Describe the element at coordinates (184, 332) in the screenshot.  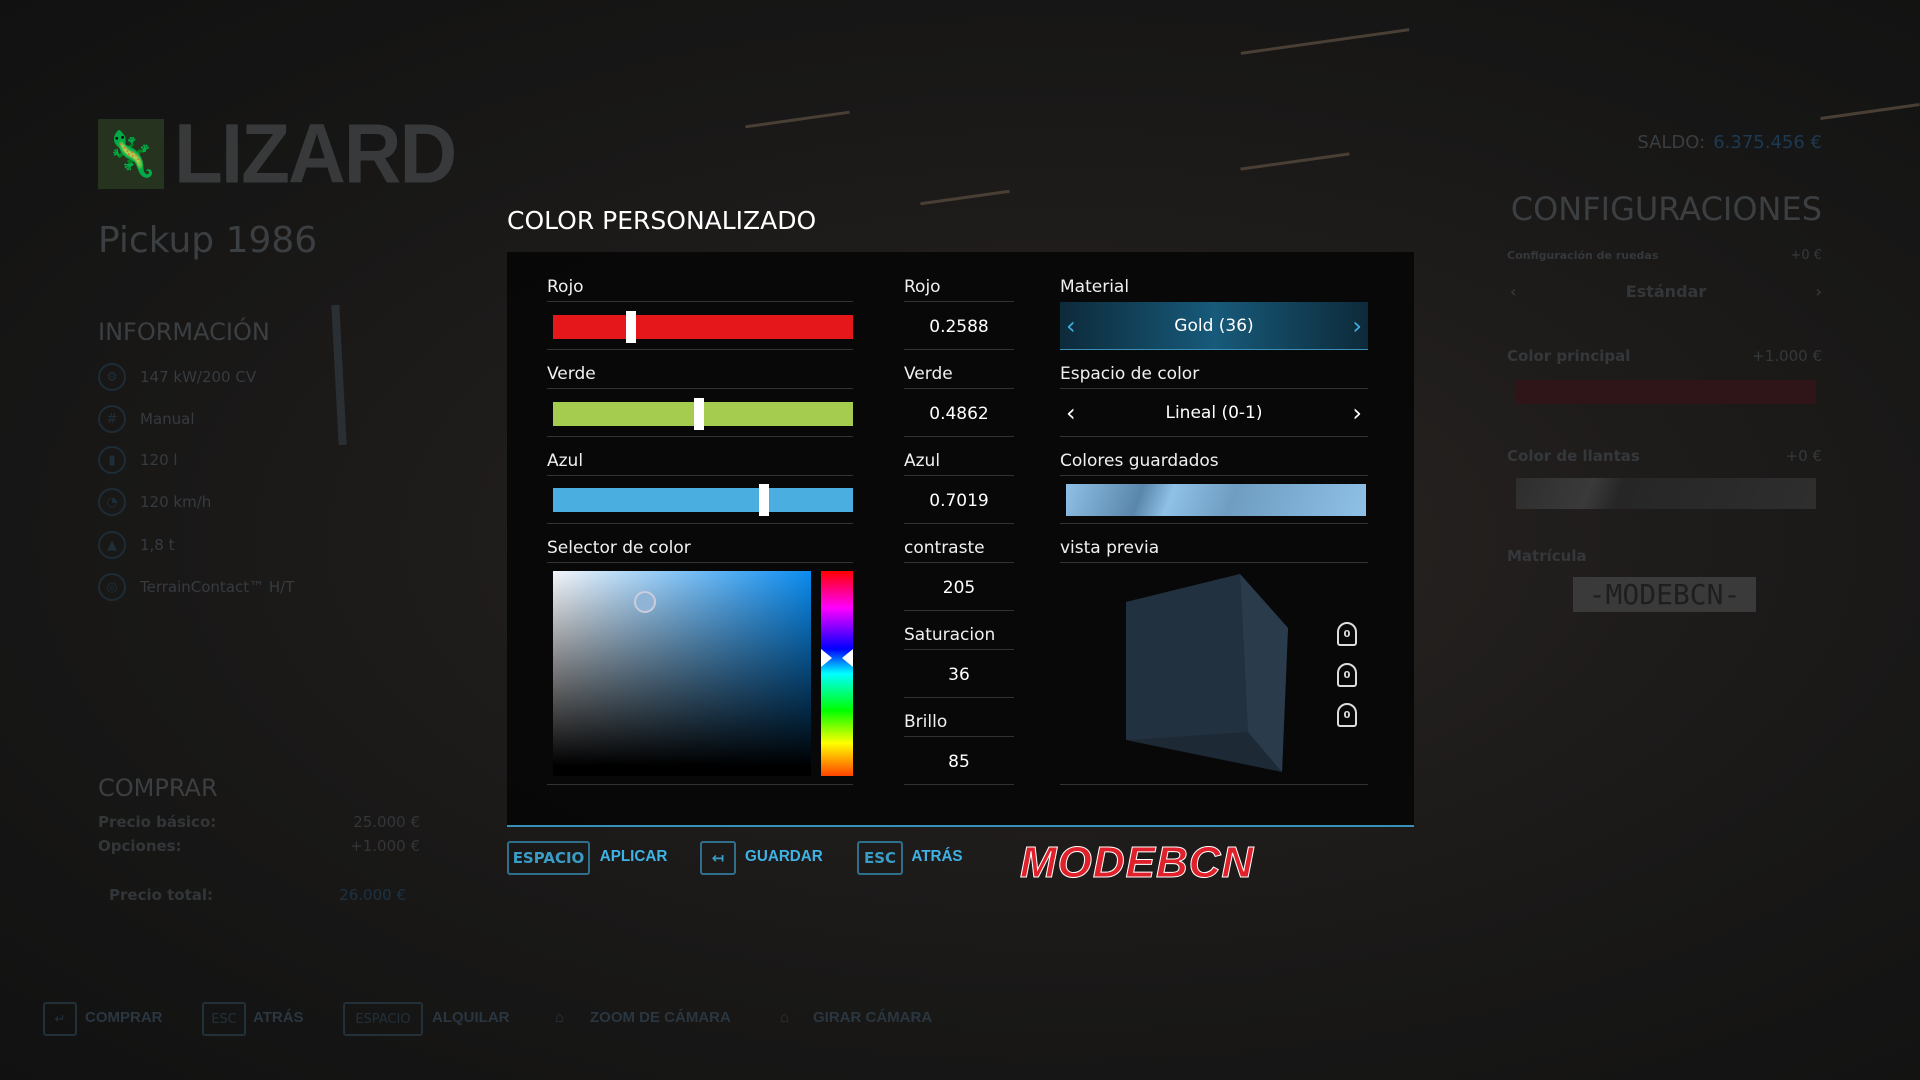
I see `info-title: INFORMACIÓN` at that location.